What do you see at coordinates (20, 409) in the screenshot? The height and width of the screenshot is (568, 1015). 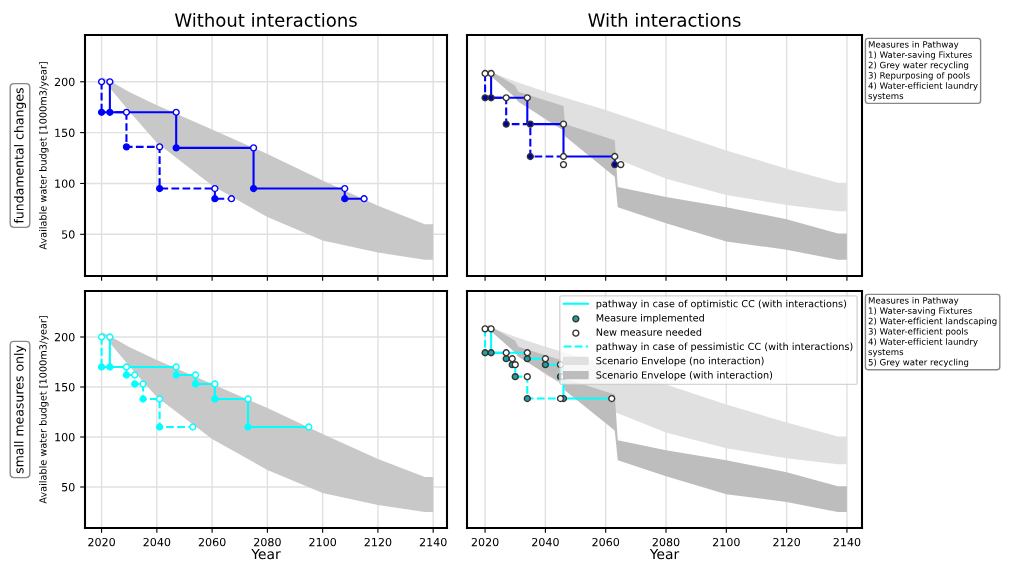 I see `text: small measures only` at bounding box center [20, 409].